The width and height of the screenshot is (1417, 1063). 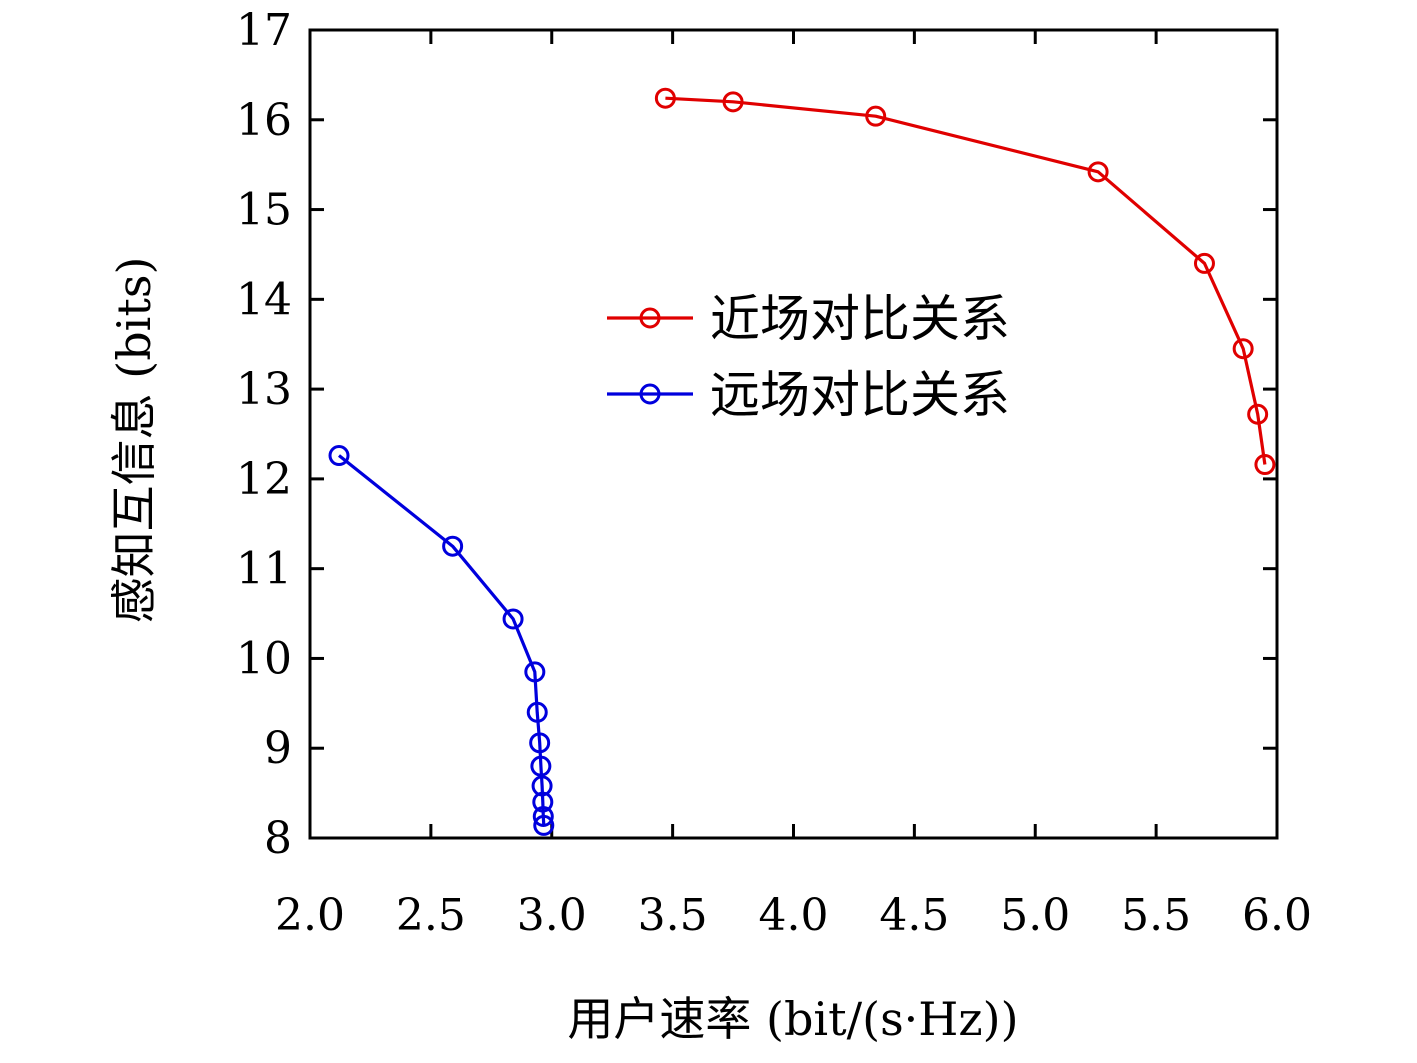 What do you see at coordinates (673, 915) in the screenshot?
I see `x-tick-label: 3.5` at bounding box center [673, 915].